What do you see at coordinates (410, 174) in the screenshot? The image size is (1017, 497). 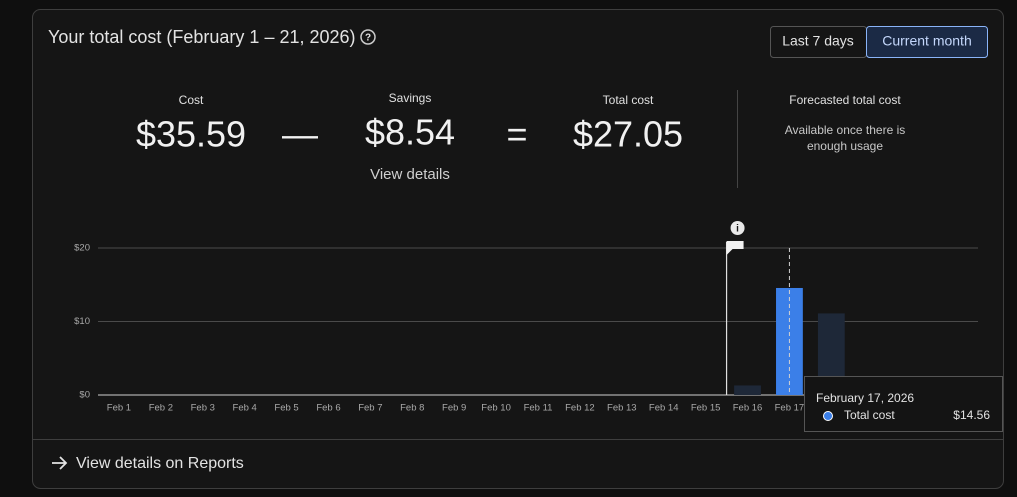 I see `view-details-link: View details` at bounding box center [410, 174].